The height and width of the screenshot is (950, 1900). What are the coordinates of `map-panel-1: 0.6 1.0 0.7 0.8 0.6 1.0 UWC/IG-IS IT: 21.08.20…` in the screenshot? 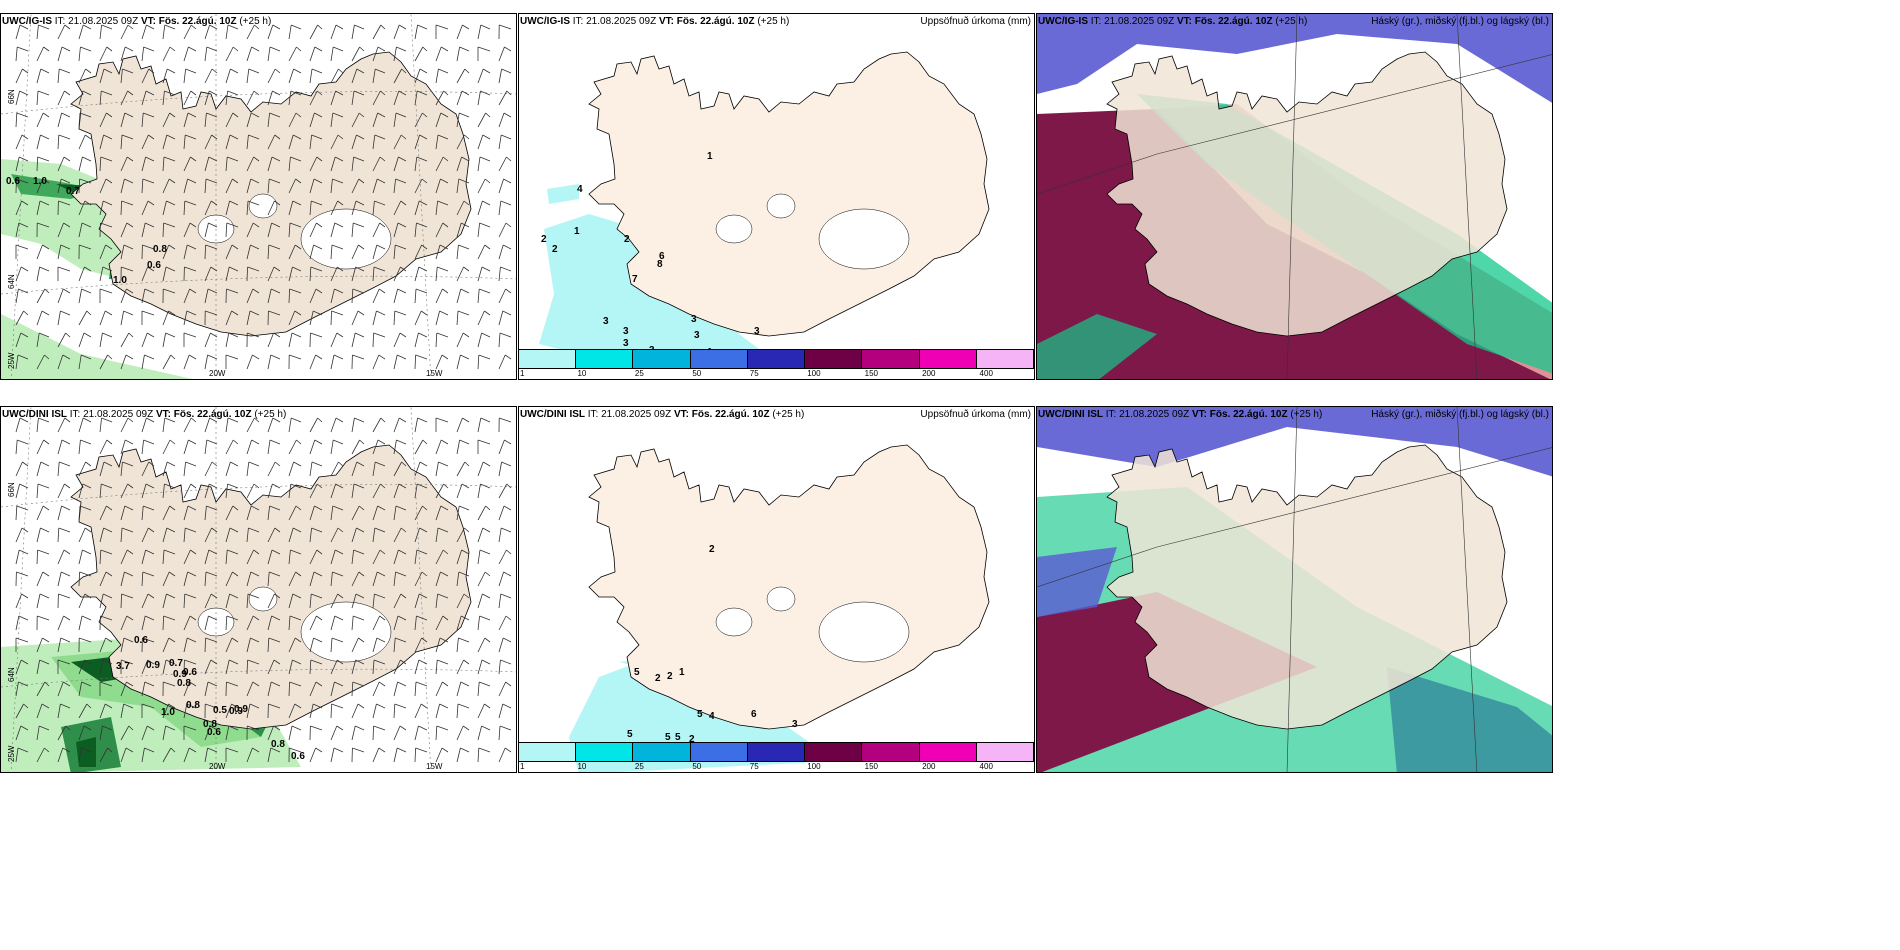 It's located at (258, 196).